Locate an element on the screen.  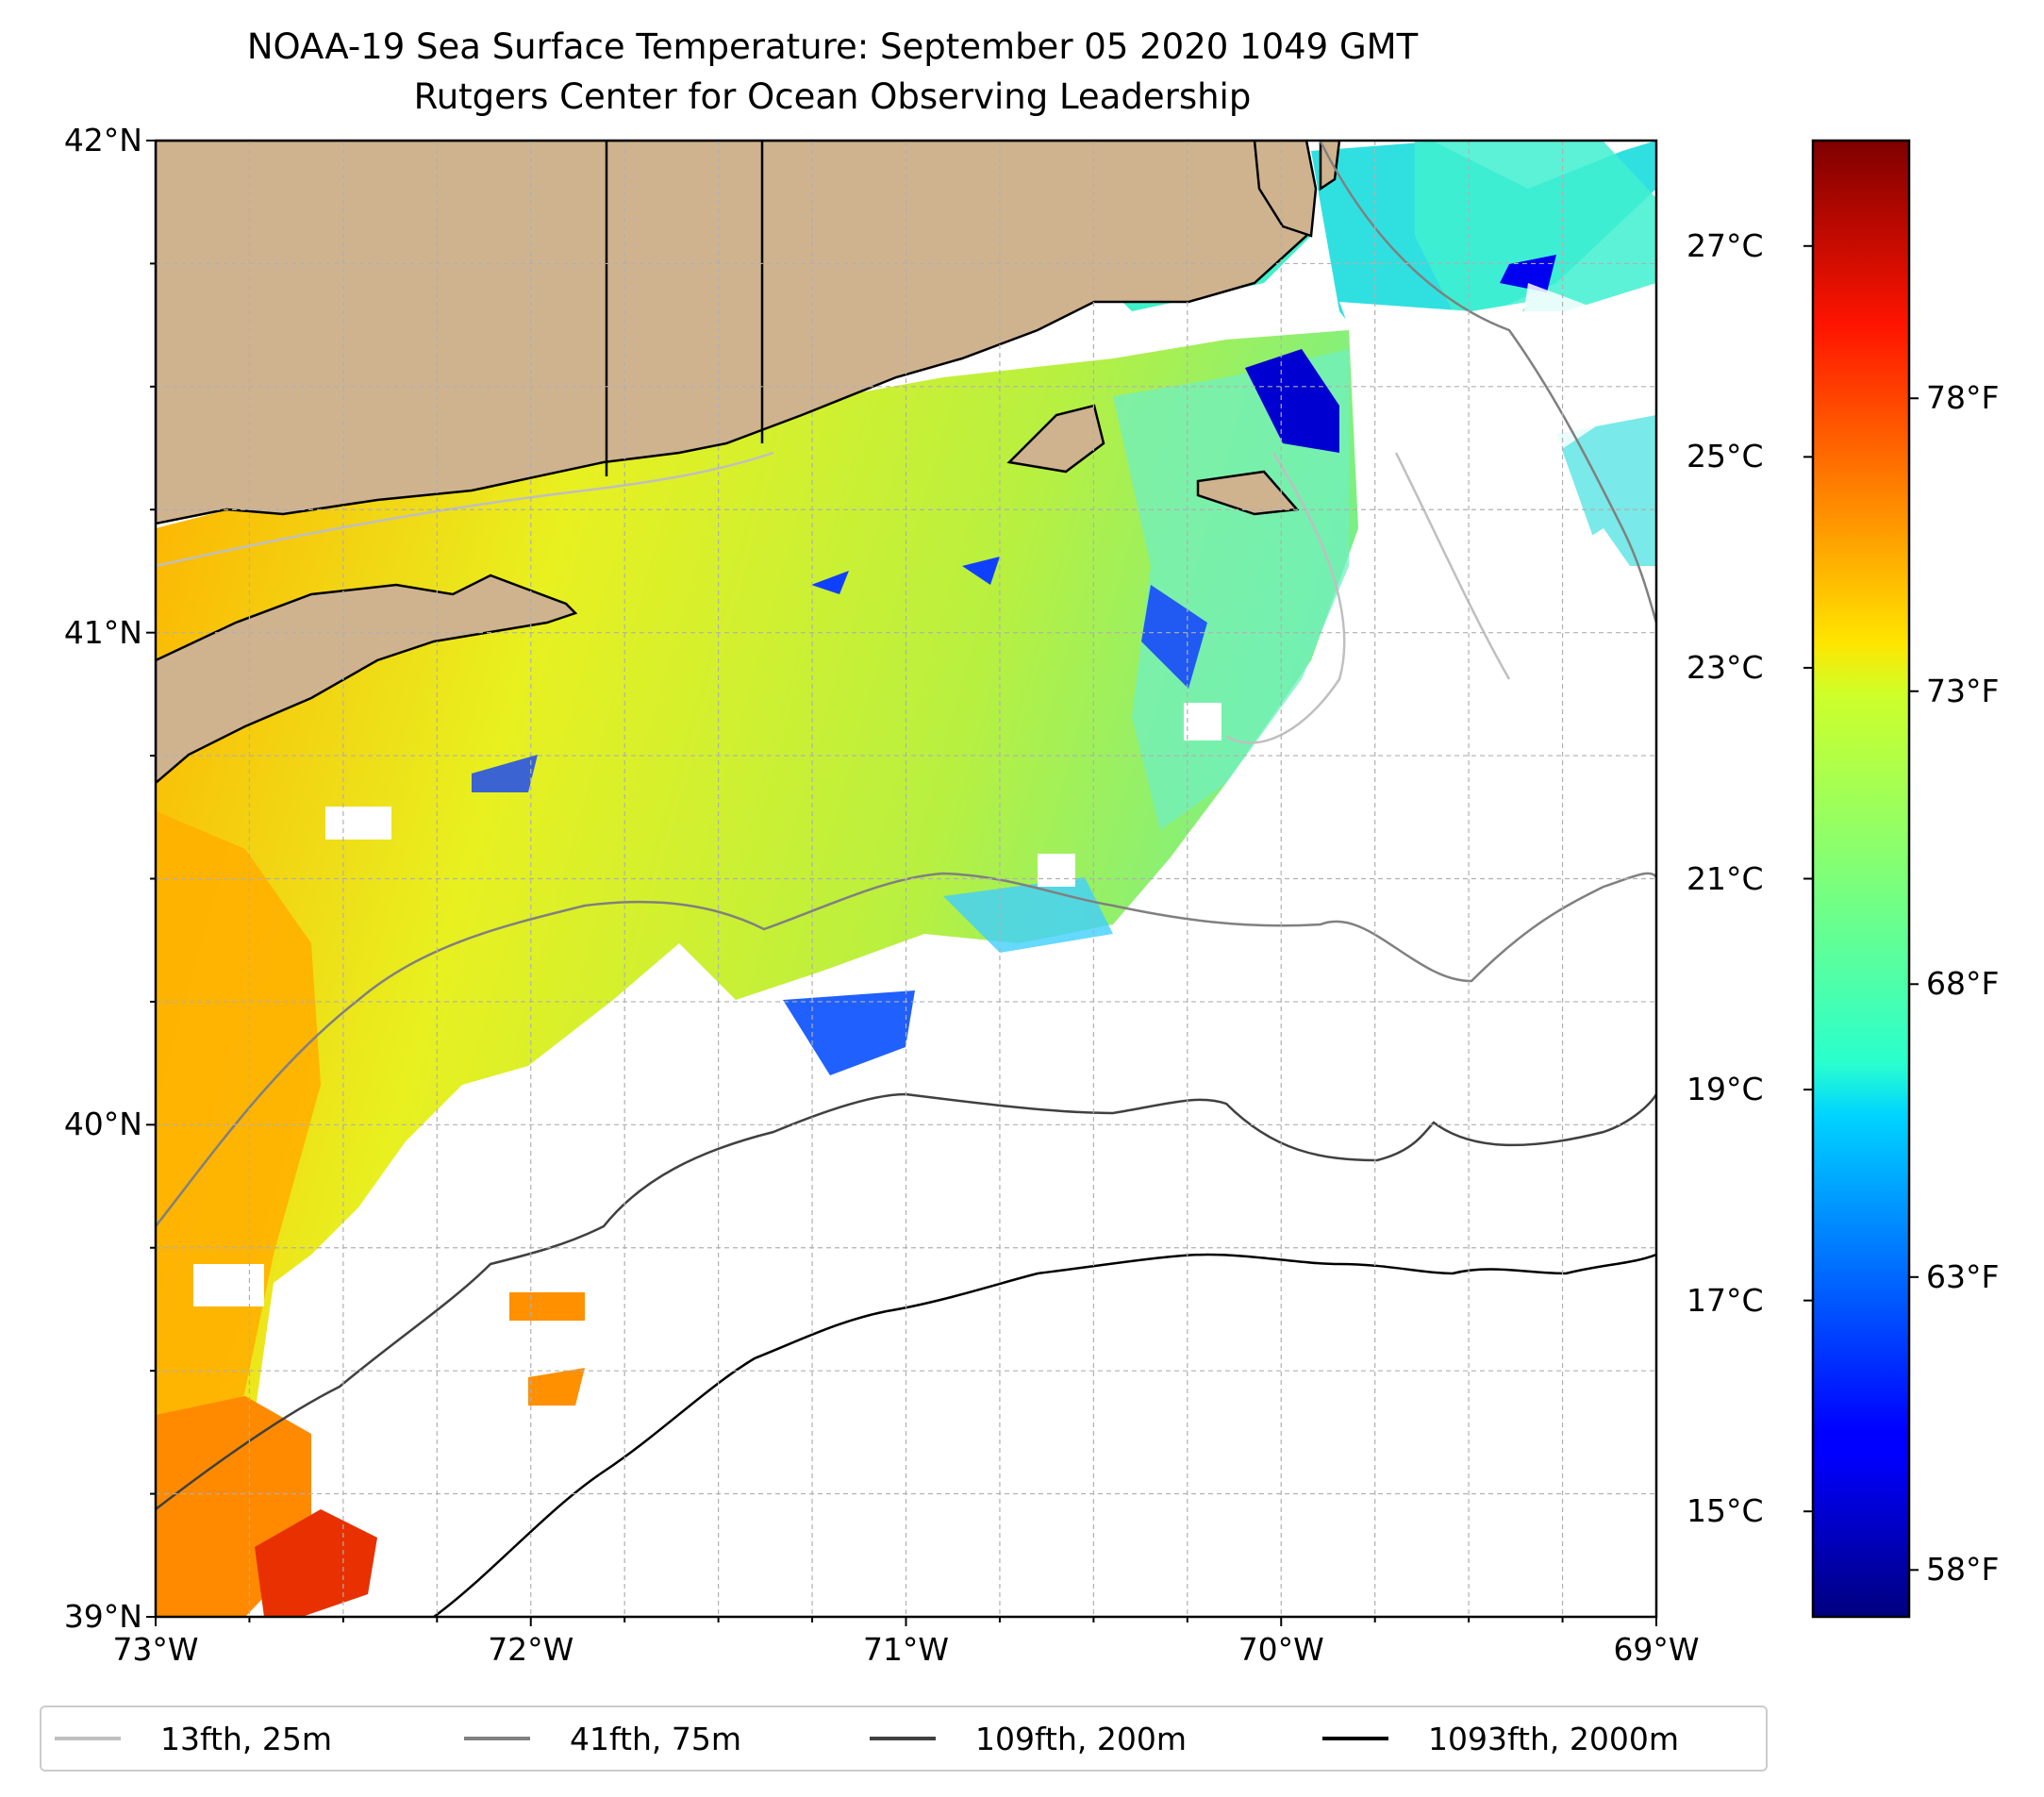
contour-75m is located at coordinates (906, 1049).